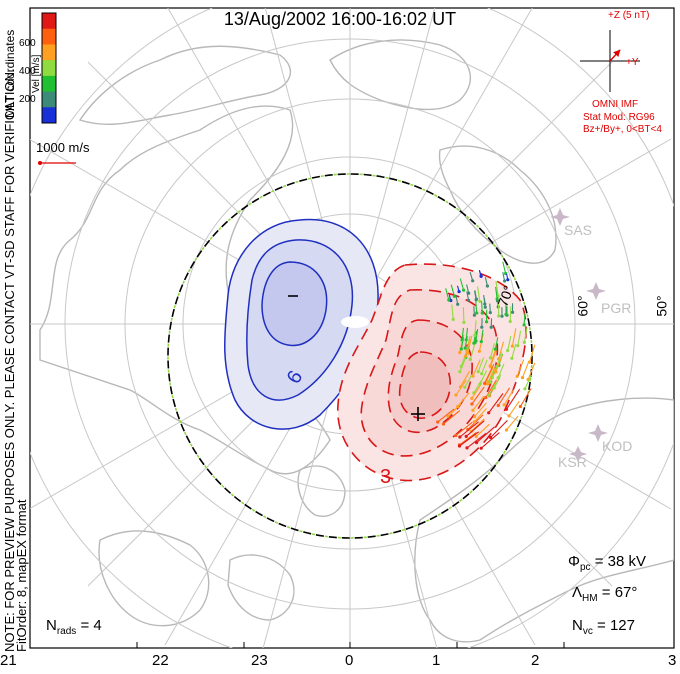 This screenshot has height=674, width=680. What do you see at coordinates (661, 306) in the screenshot?
I see `lat-label-50: 50°` at bounding box center [661, 306].